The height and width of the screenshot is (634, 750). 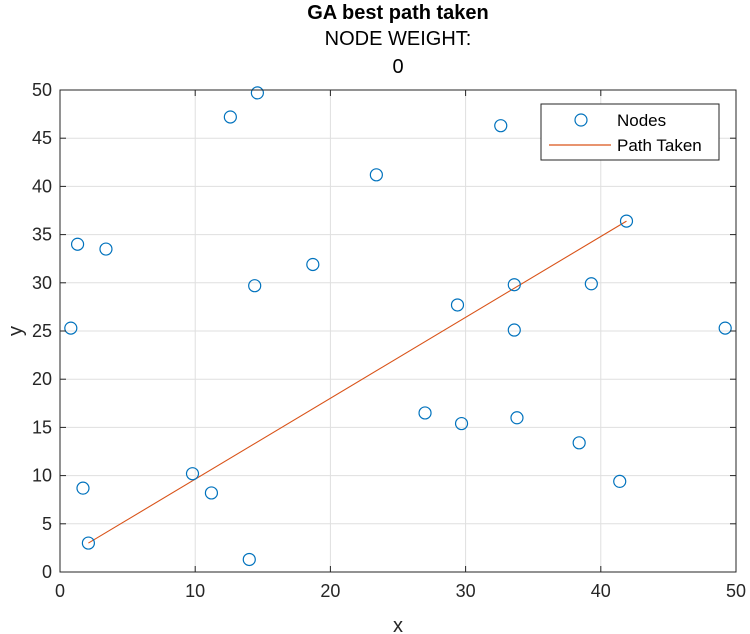 I want to click on y-tick-label: 35, so click(x=42, y=235).